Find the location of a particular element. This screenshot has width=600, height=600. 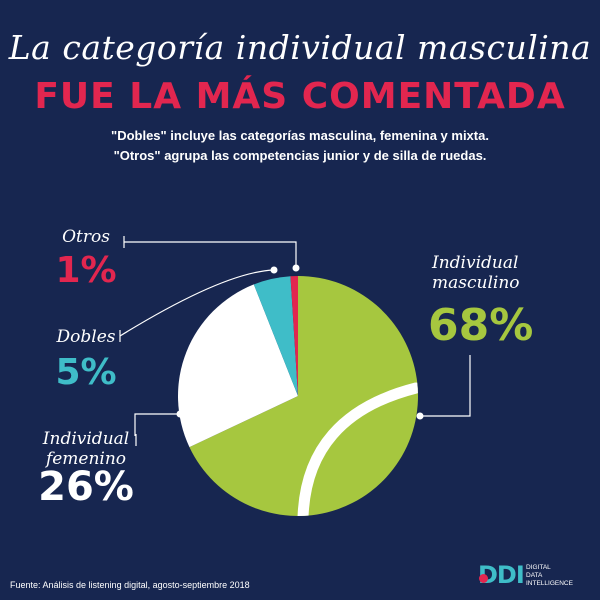

slice-name-individual-femenino-line-2: femenino is located at coordinates (85, 459).